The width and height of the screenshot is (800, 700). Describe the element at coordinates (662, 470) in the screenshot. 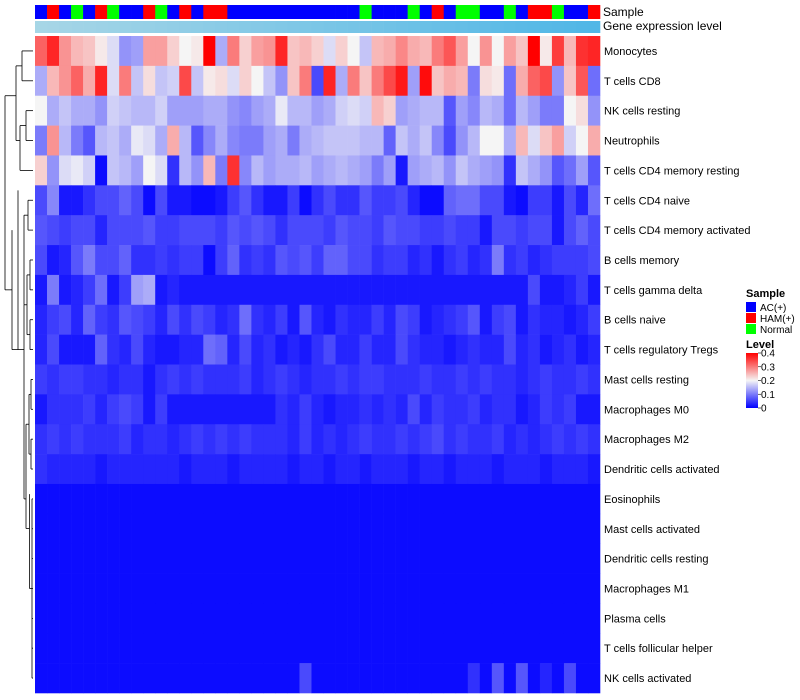

I see `row-label: Dendritic cells activated` at that location.